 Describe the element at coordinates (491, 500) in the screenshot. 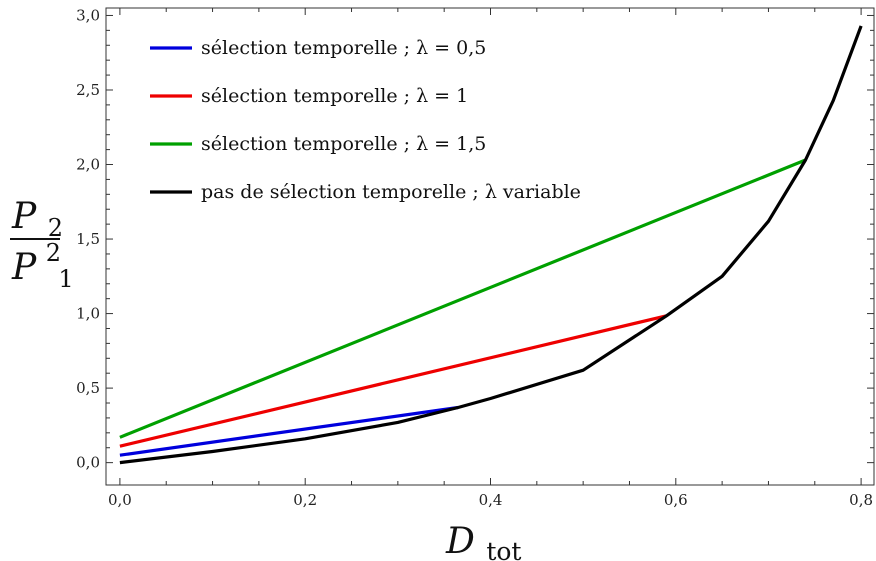

I see `x-tick-label: 0,4` at that location.